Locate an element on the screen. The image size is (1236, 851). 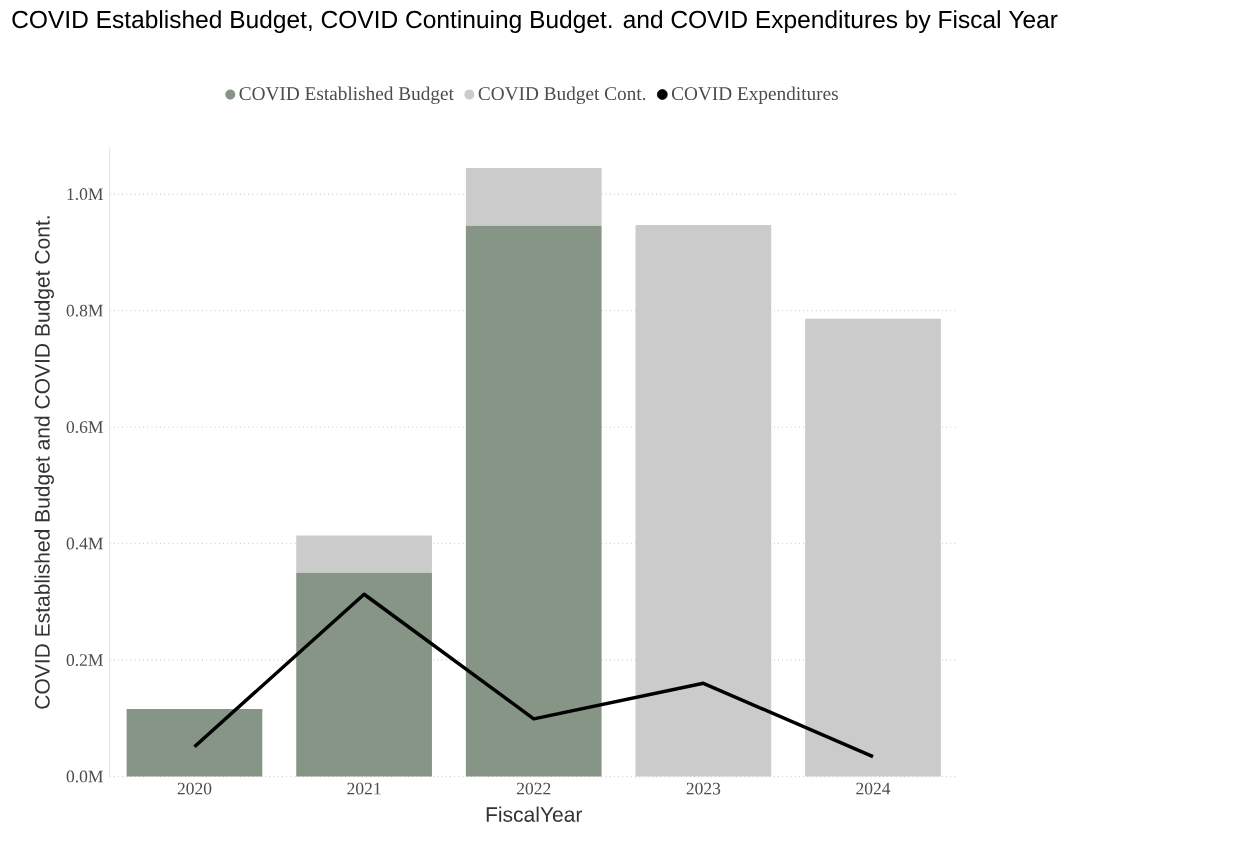
y-tick-label: 1.0M is located at coordinates (85, 194).